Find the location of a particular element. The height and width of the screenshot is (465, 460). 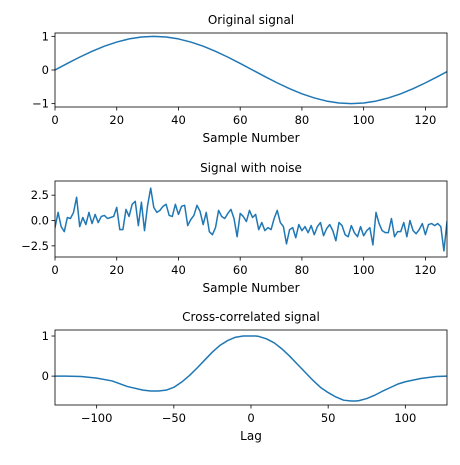

y-tick-label: 2.5 is located at coordinates (40, 195).